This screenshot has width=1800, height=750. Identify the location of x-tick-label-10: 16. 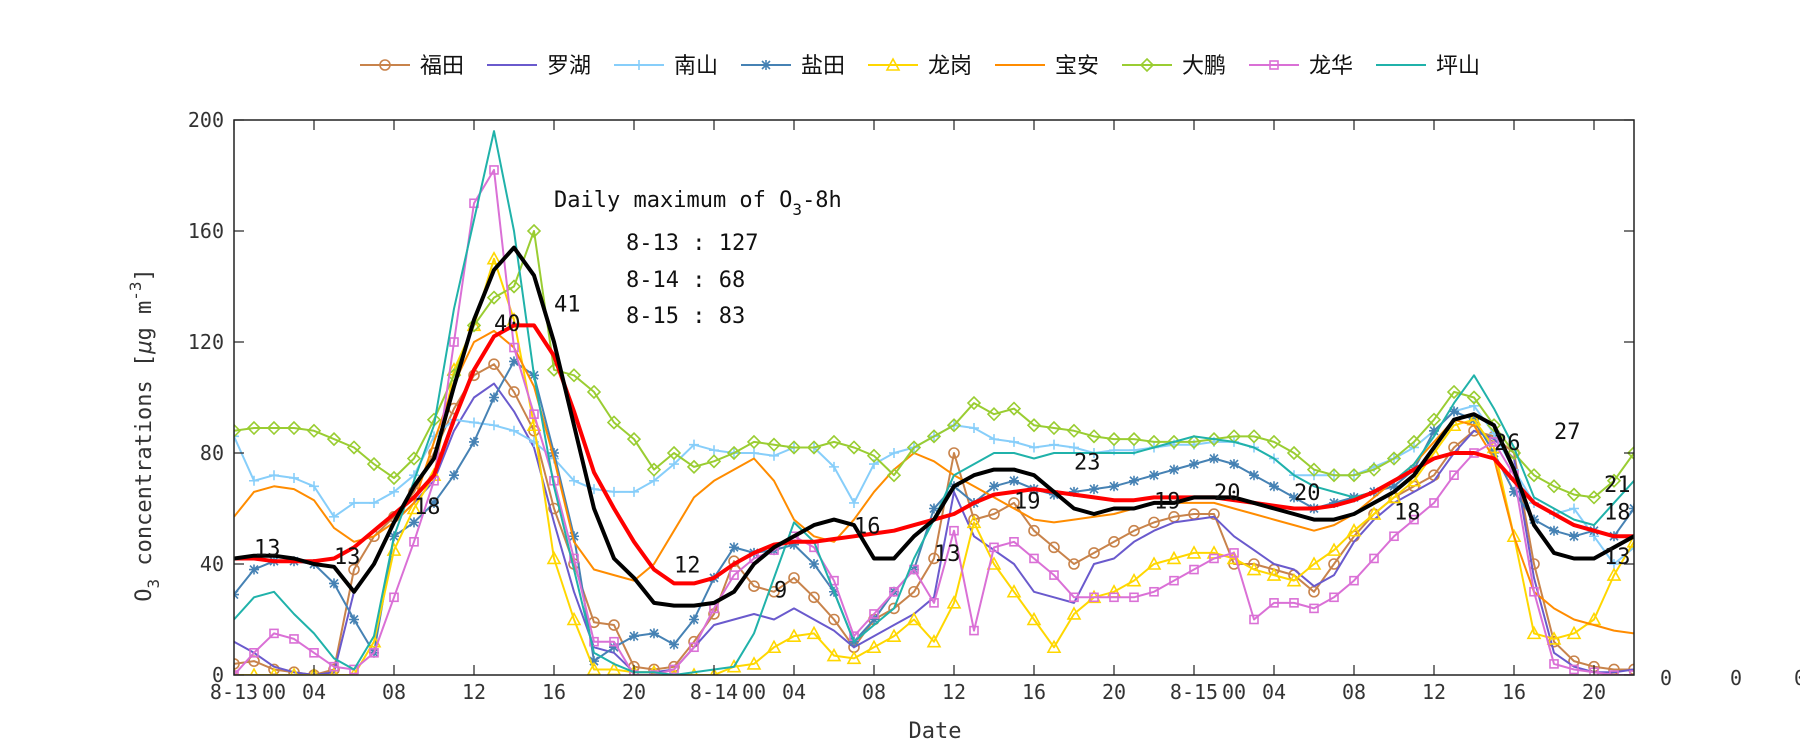
(1034, 692).